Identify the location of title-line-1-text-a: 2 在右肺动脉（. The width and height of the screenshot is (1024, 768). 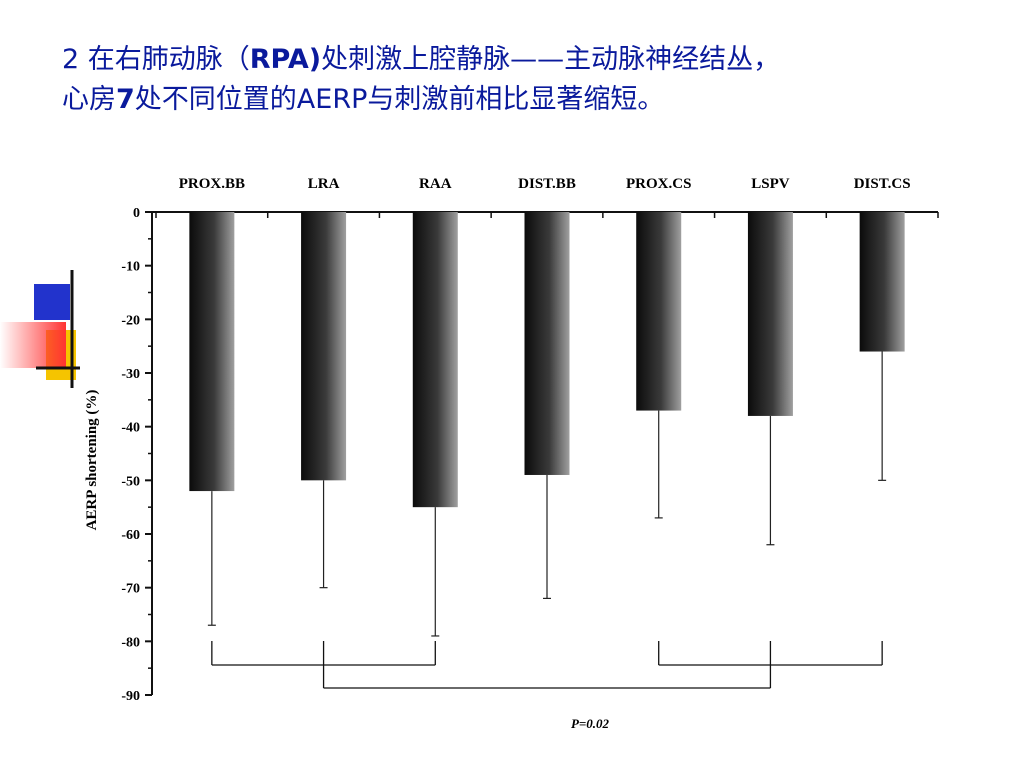
(156, 59).